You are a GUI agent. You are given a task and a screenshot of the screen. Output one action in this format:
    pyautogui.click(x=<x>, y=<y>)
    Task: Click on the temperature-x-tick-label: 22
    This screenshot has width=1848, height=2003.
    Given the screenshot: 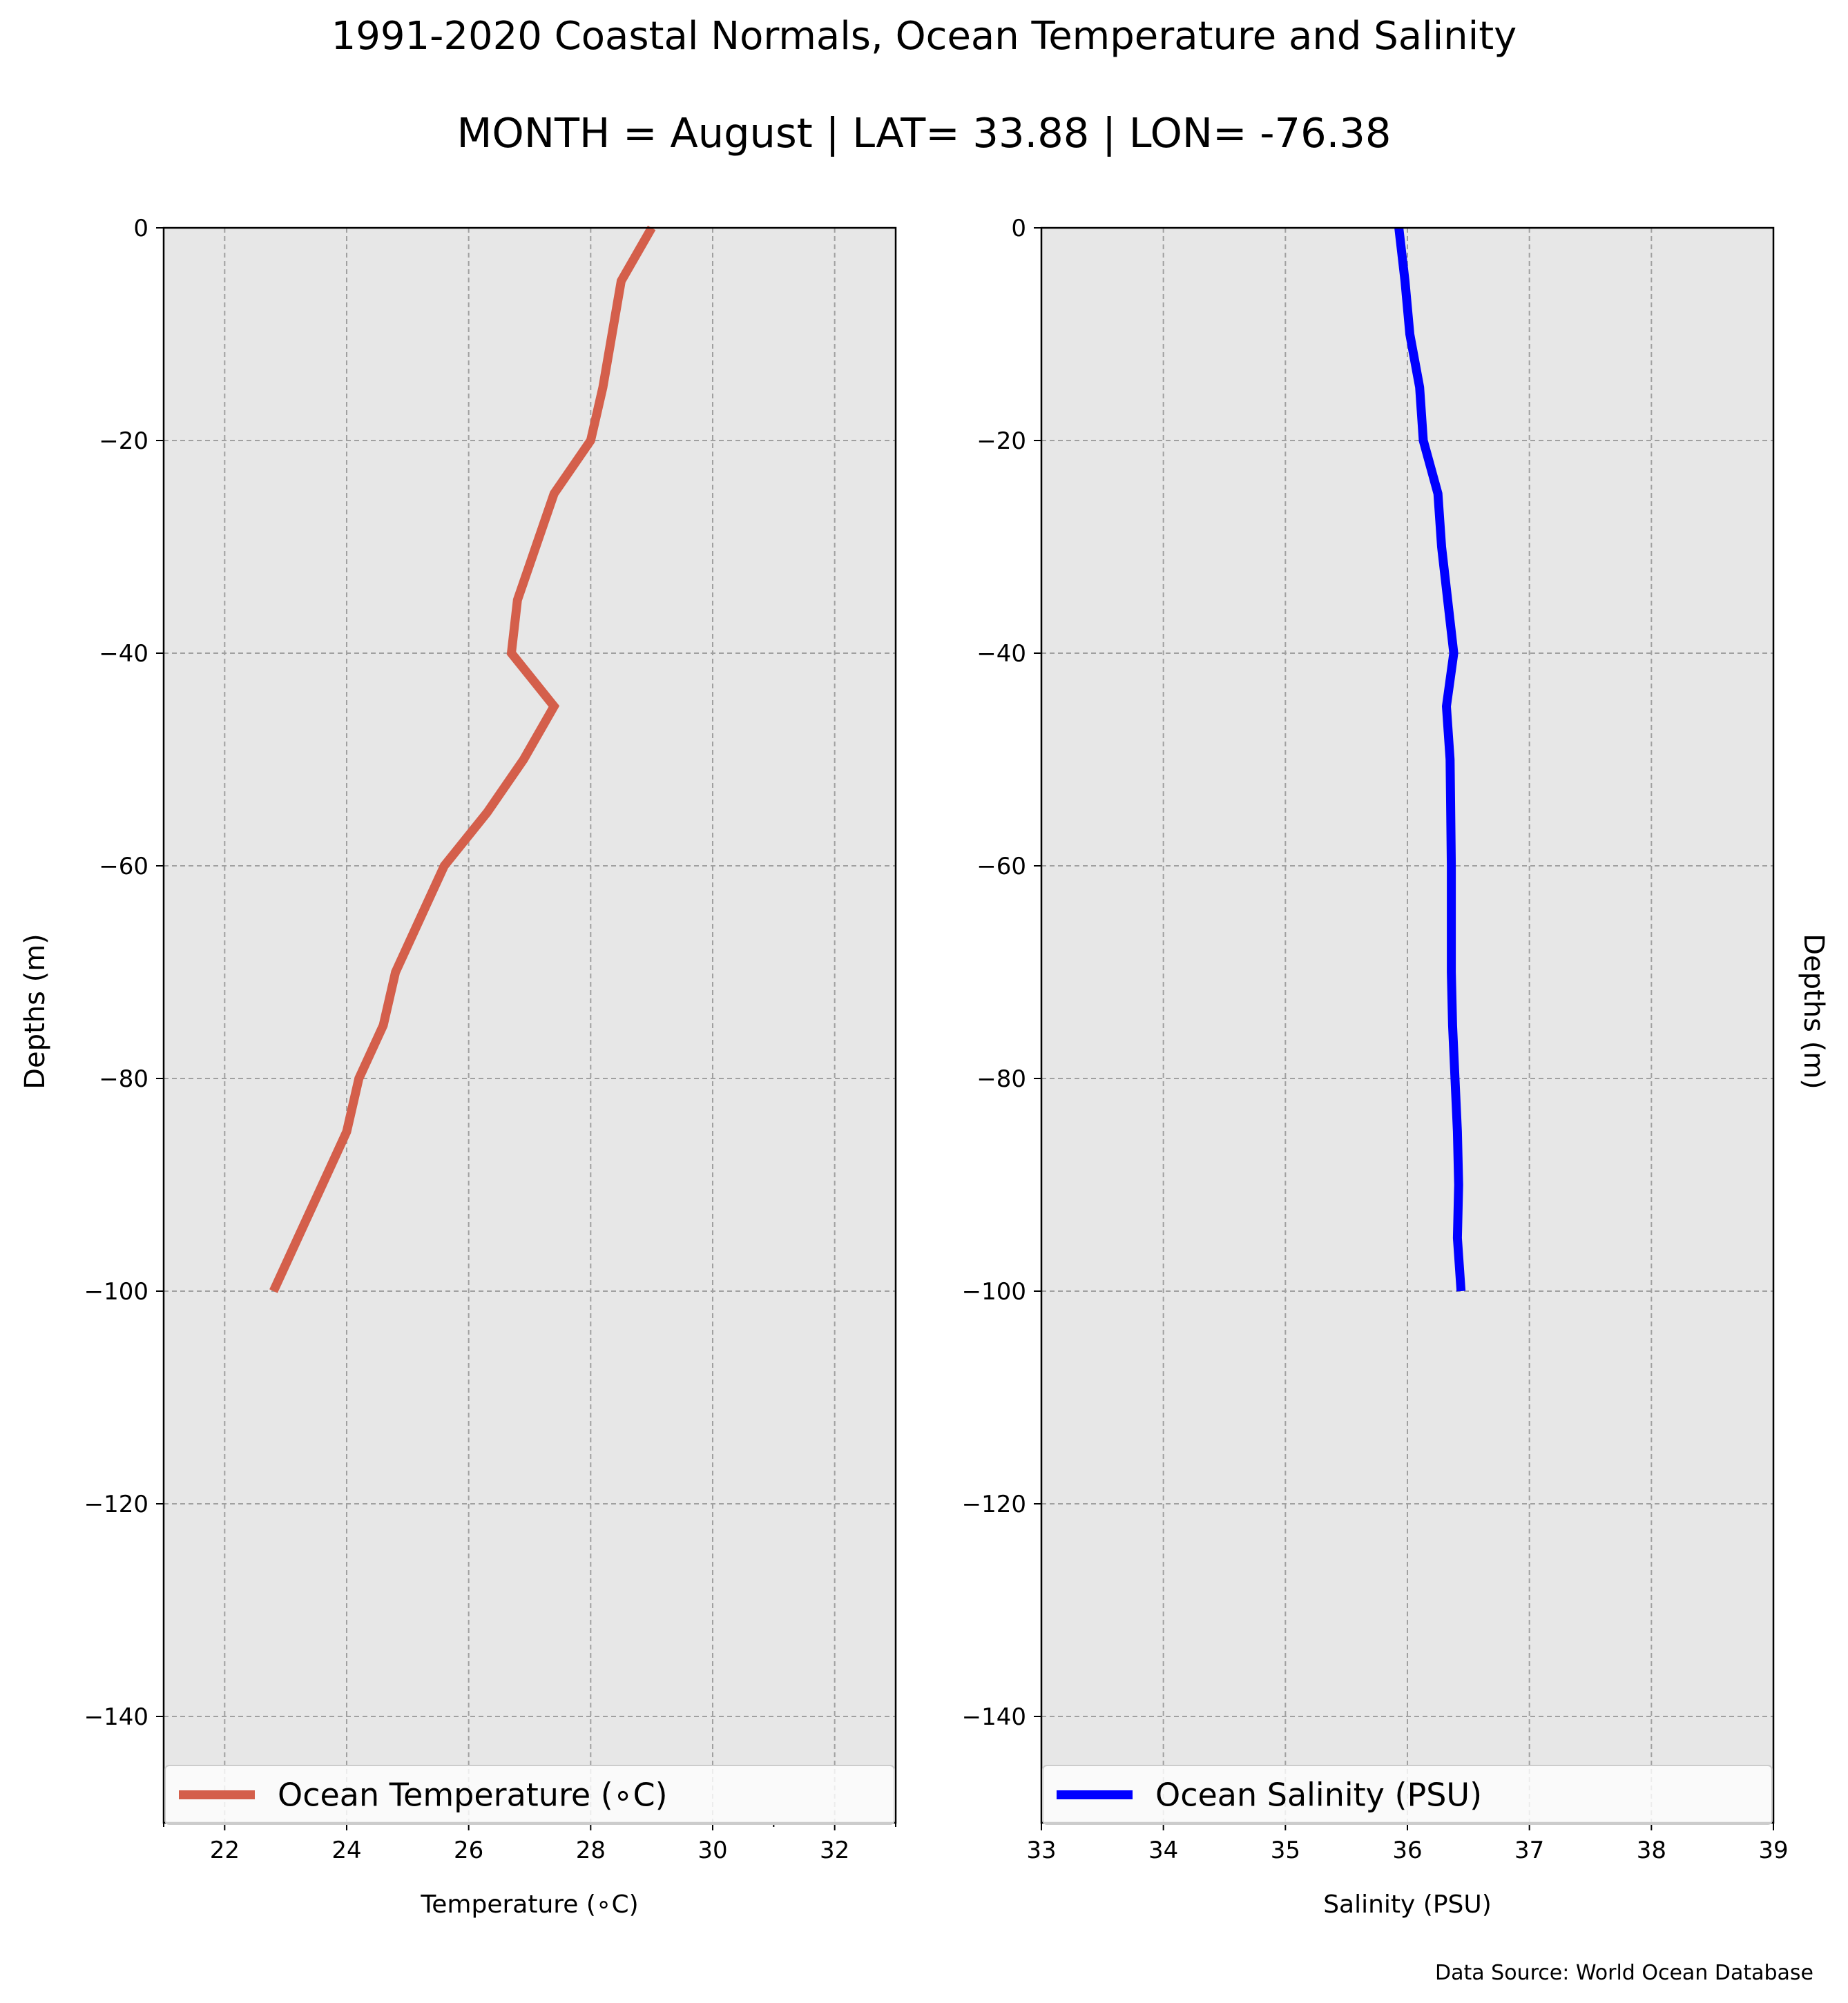 What is the action you would take?
    pyautogui.click(x=225, y=1851)
    